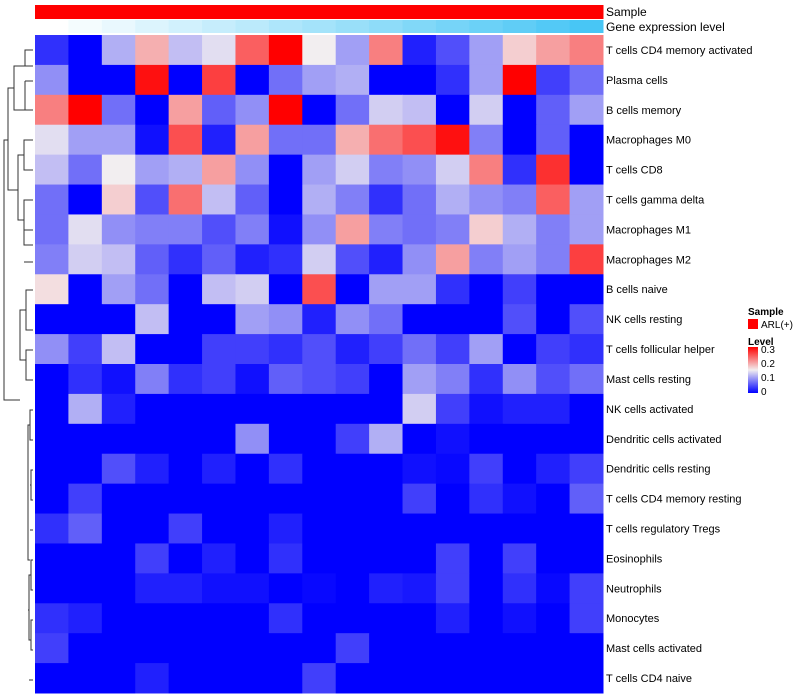 Image resolution: width=800 pixels, height=700 pixels. I want to click on legend-level-title: Level, so click(761, 342).